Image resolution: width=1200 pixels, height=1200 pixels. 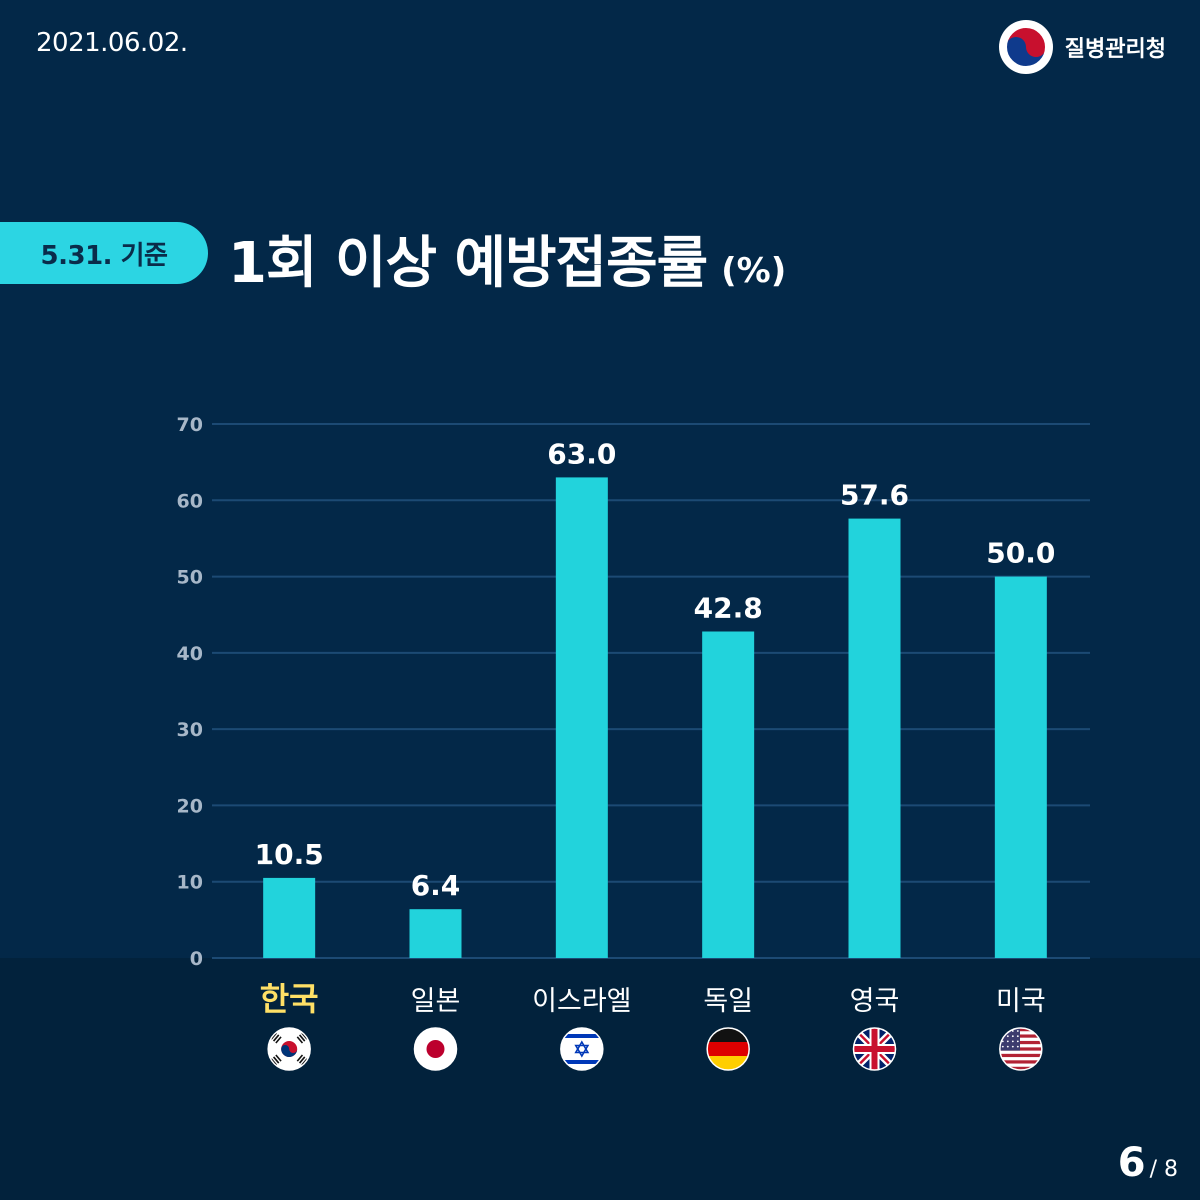 What do you see at coordinates (436, 1001) in the screenshot?
I see `category-label: 일본` at bounding box center [436, 1001].